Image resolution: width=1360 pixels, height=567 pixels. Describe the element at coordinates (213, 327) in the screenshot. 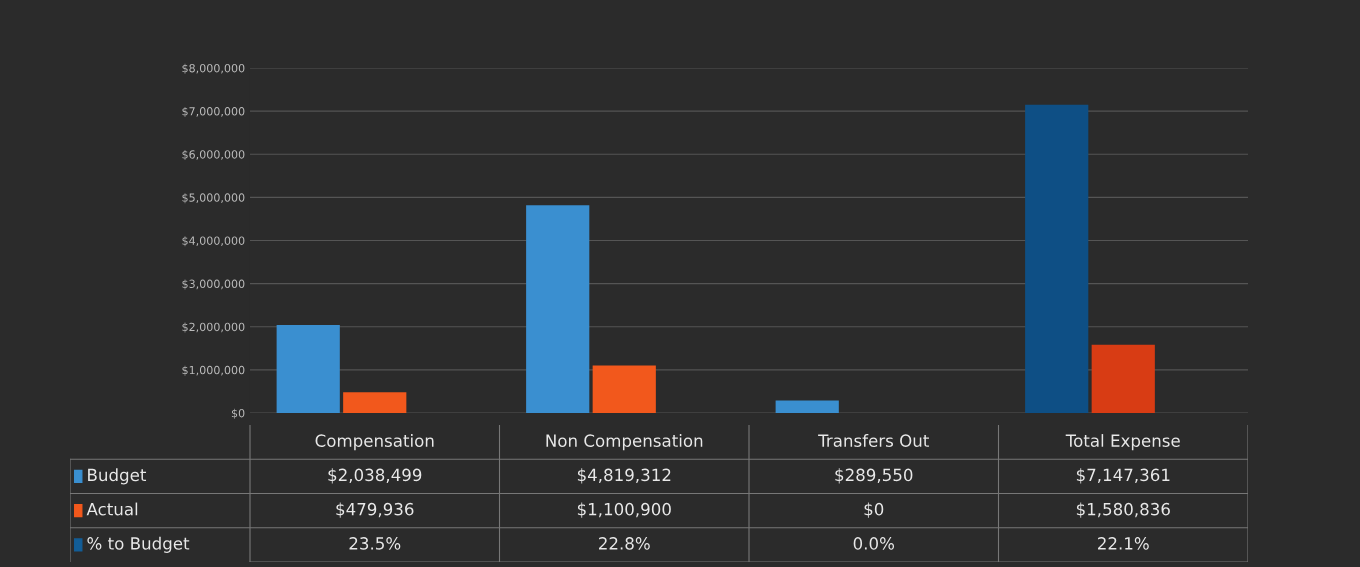

I see `y-tick-label: $2,000,000` at that location.